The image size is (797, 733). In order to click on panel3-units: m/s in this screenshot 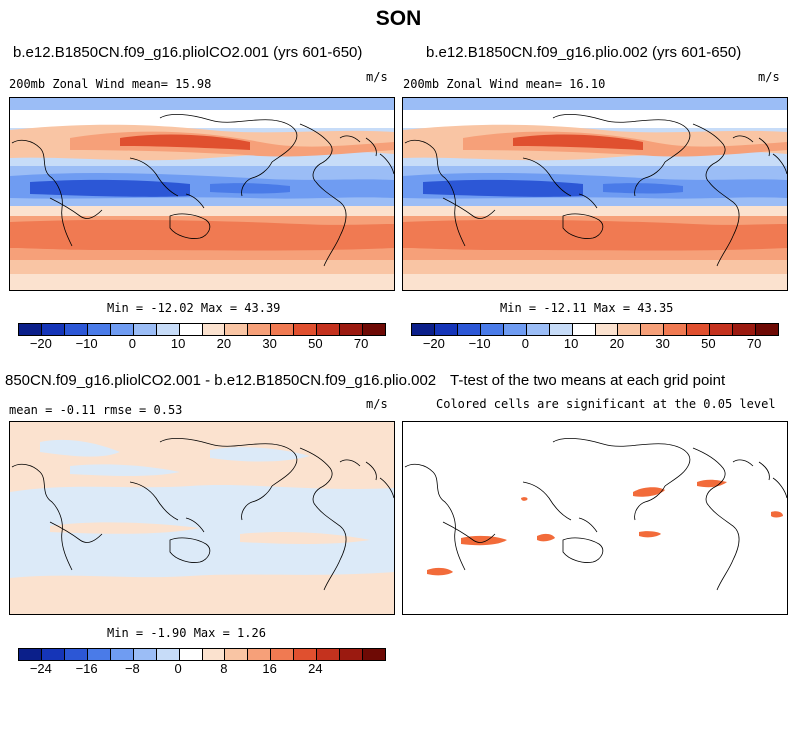, I will do `click(377, 404)`.